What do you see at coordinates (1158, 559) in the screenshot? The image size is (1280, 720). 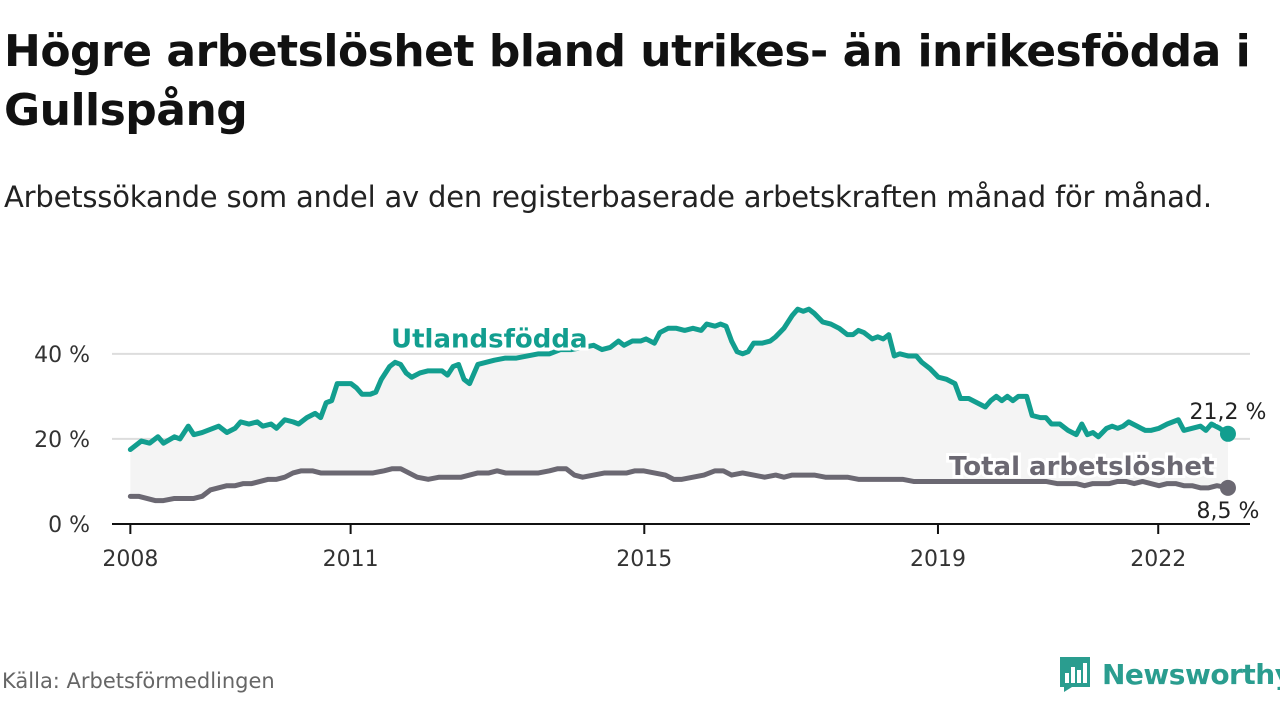 I see `x-tick-label: 2022` at bounding box center [1158, 559].